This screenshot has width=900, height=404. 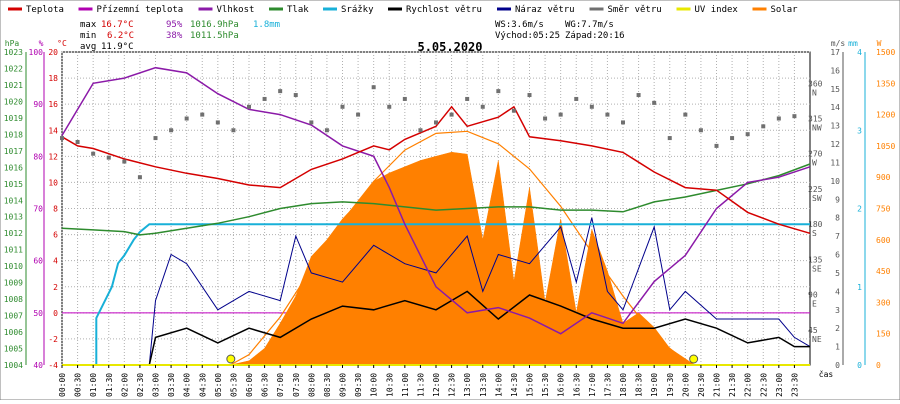 What do you see at coordinates (595, 36) in the screenshot?
I see `sunset-info: Západ:20:16` at bounding box center [595, 36].